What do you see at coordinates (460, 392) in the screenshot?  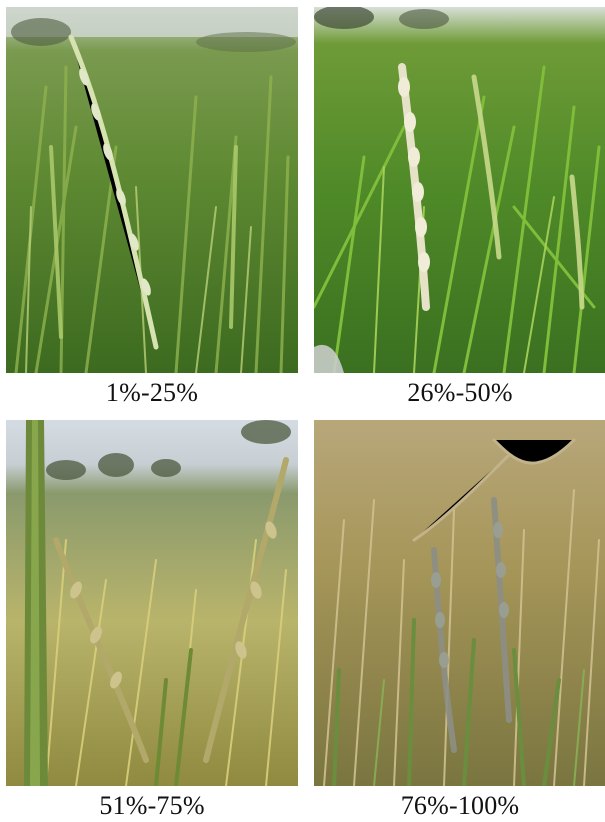 I see `severity-caption: 26%-50%` at bounding box center [460, 392].